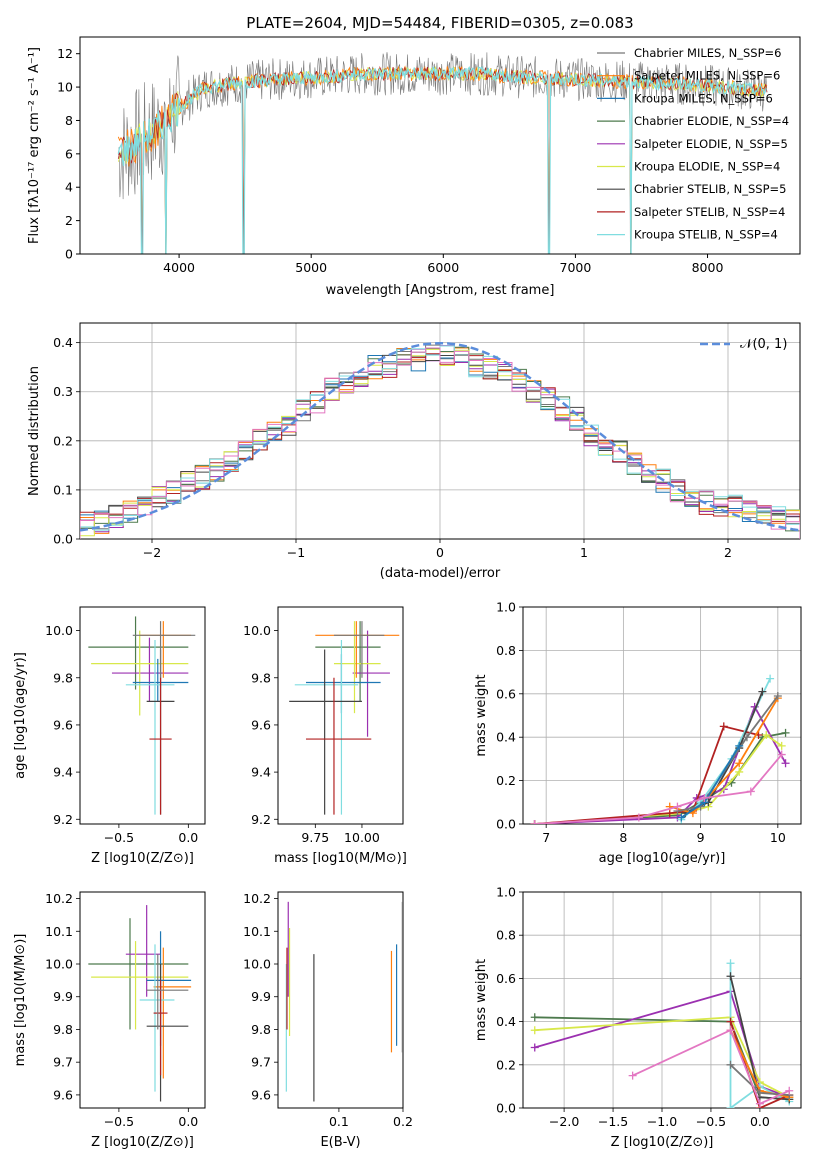  Describe the element at coordinates (140, 1003) in the screenshot. I see `errorbars` at that location.